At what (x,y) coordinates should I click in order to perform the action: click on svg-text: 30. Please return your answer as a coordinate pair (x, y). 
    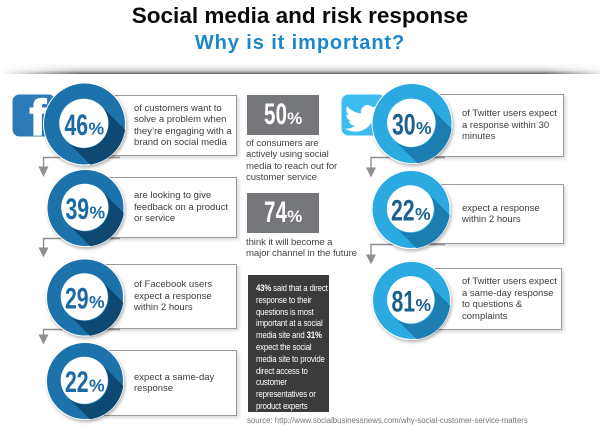
    Looking at the image, I should click on (404, 125).